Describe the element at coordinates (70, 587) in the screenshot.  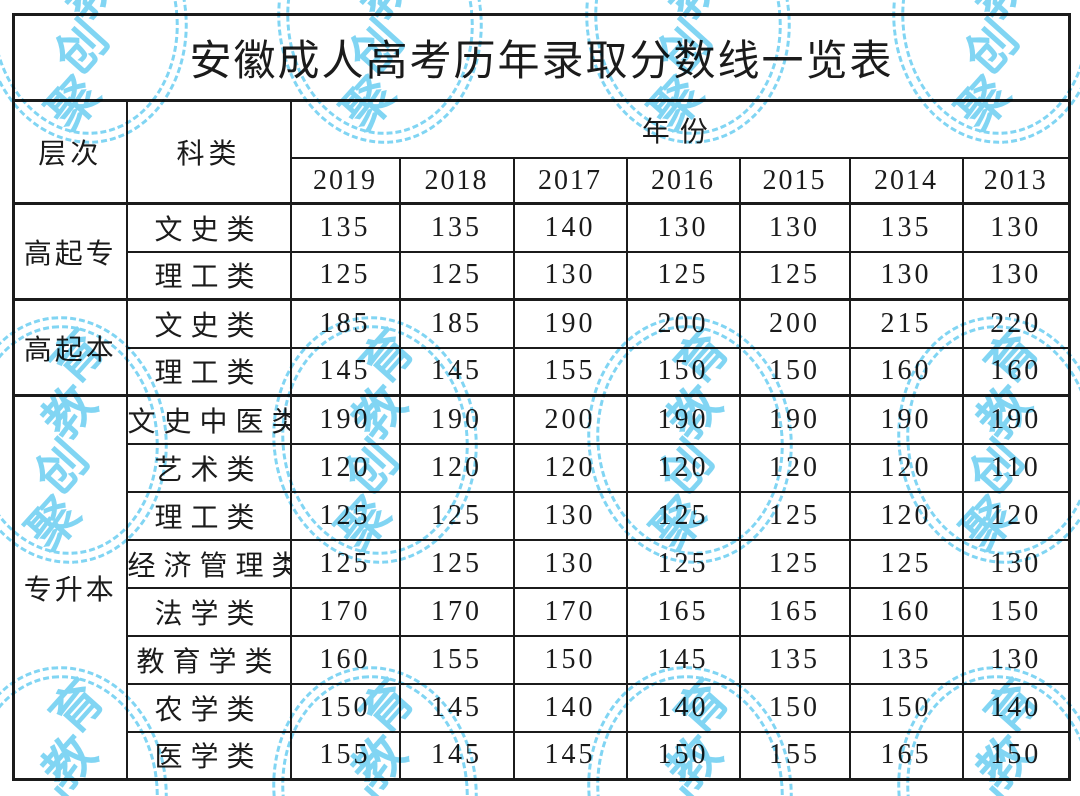
I see `level-cell: 专升本` at that location.